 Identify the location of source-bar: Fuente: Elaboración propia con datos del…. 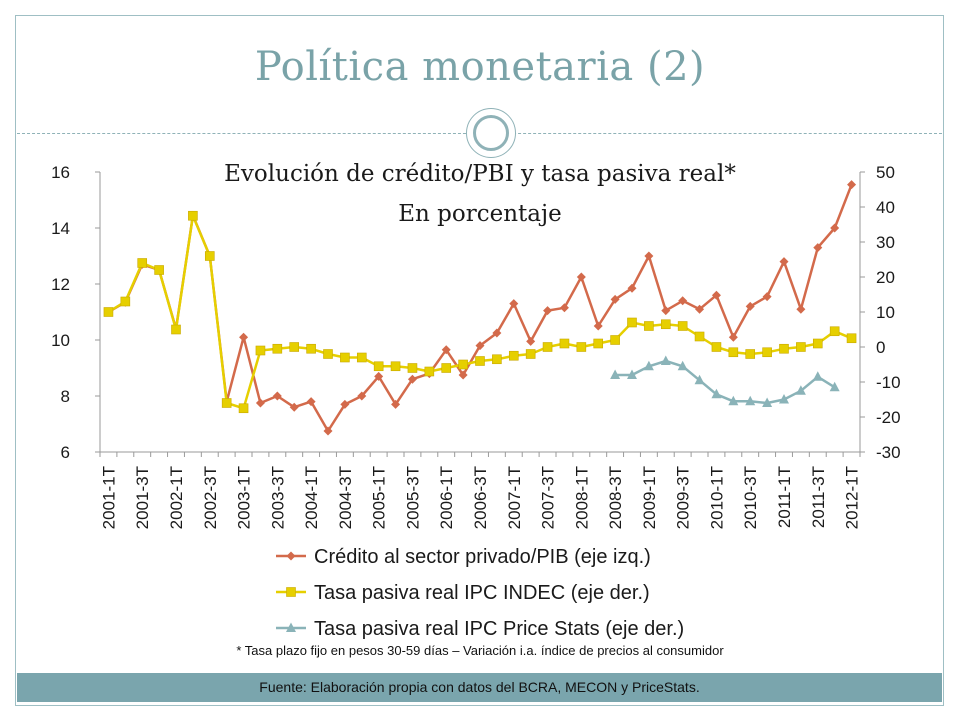
(479, 687).